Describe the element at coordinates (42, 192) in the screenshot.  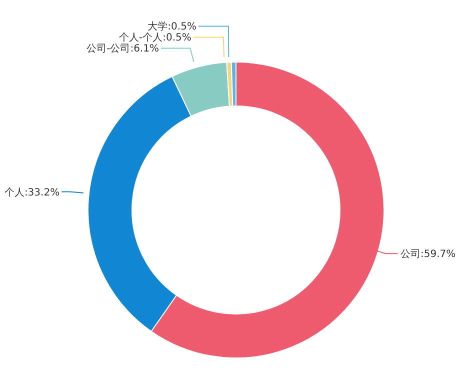
I see `data-label: :33.2%` at that location.